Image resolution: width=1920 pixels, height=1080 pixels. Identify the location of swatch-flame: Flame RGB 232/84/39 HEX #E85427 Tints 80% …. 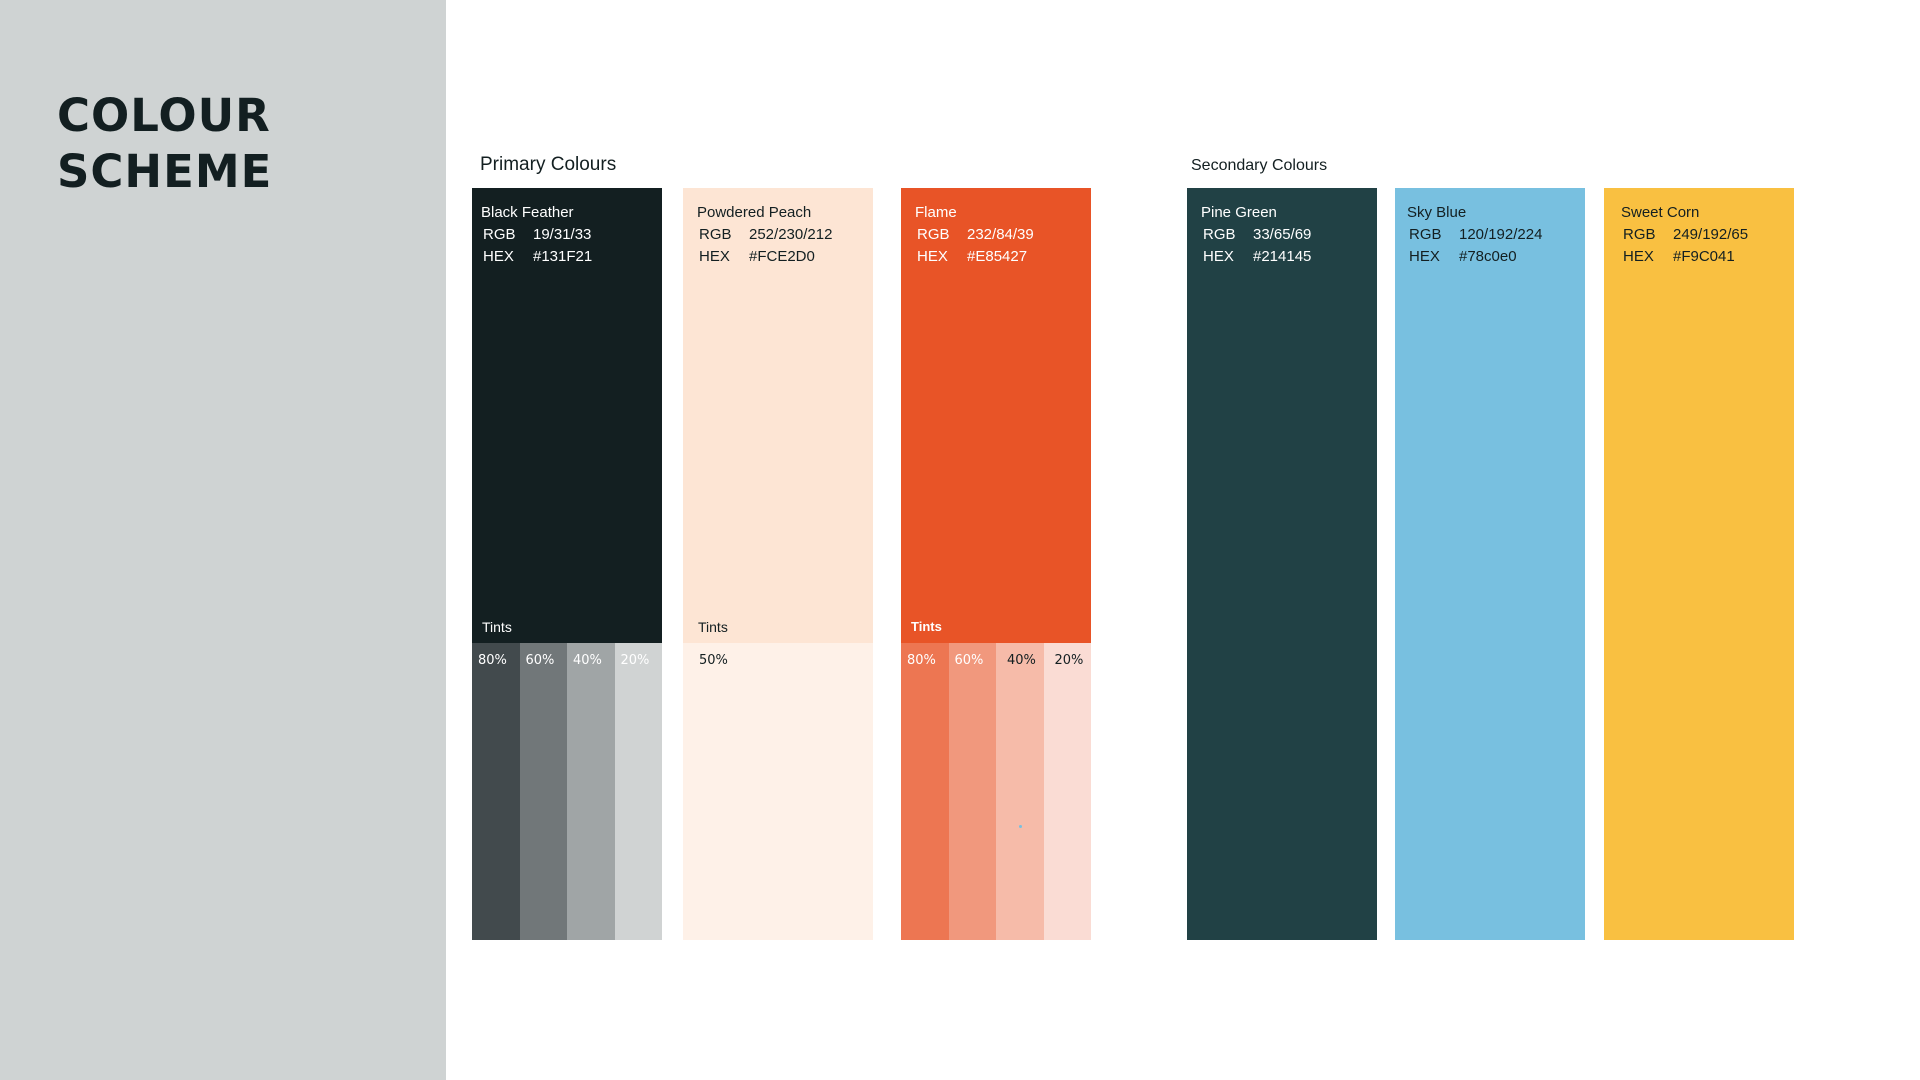
(996, 564).